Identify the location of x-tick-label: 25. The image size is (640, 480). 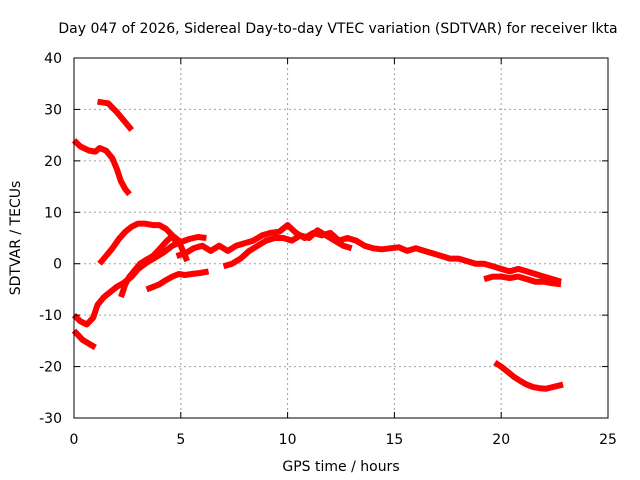
(608, 440).